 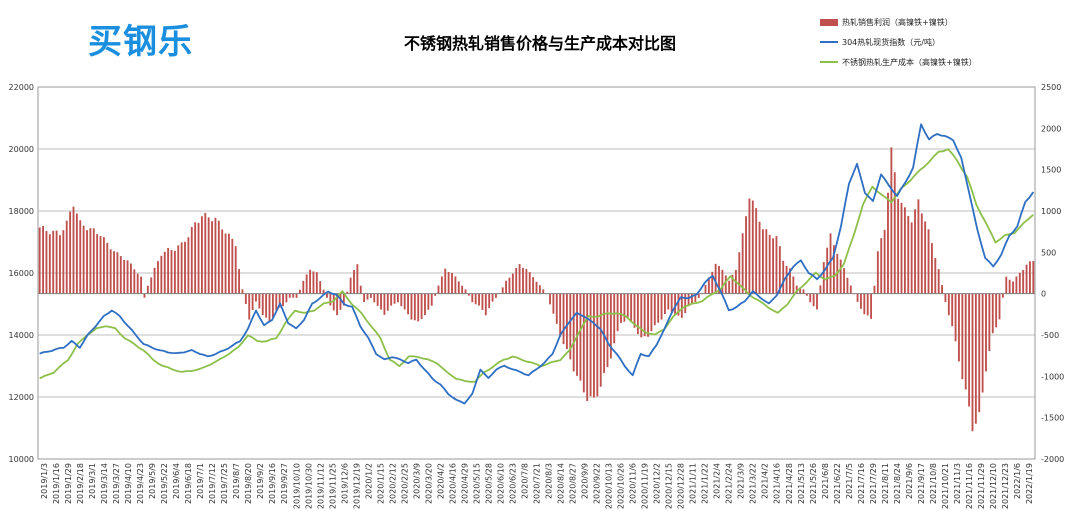 I want to click on x-tick-label: 2019/9/27, so click(x=284, y=483).